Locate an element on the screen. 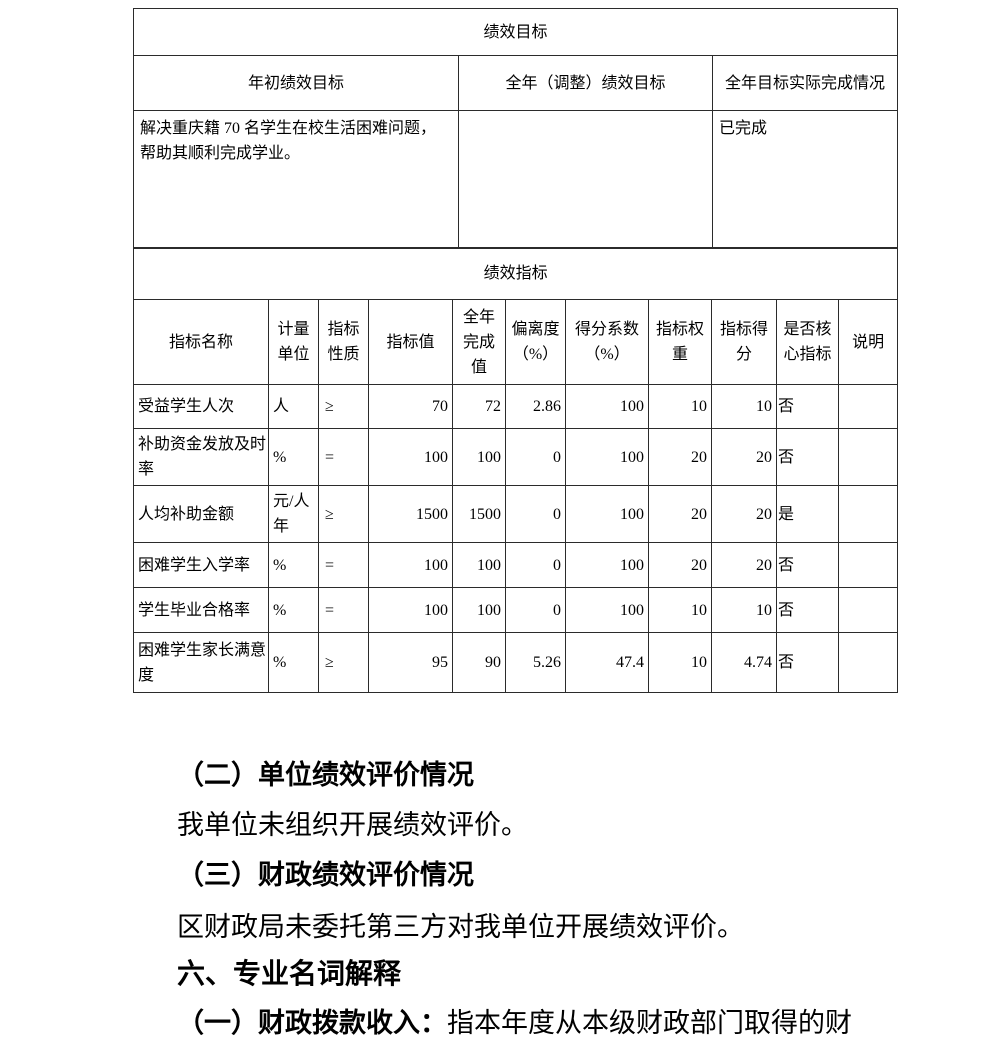 This screenshot has width=1000, height=1052. indicator-name: 受益学生人次 is located at coordinates (201, 406).